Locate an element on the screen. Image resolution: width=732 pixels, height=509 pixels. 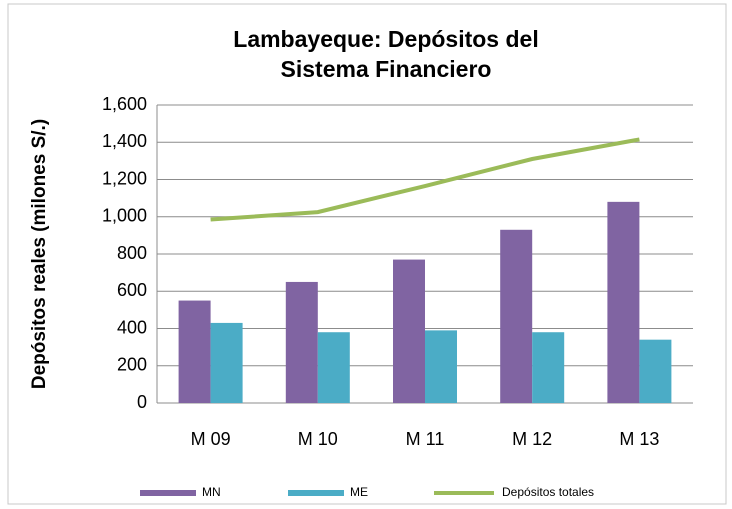
y-tick-label: 200 is located at coordinates (132, 365).